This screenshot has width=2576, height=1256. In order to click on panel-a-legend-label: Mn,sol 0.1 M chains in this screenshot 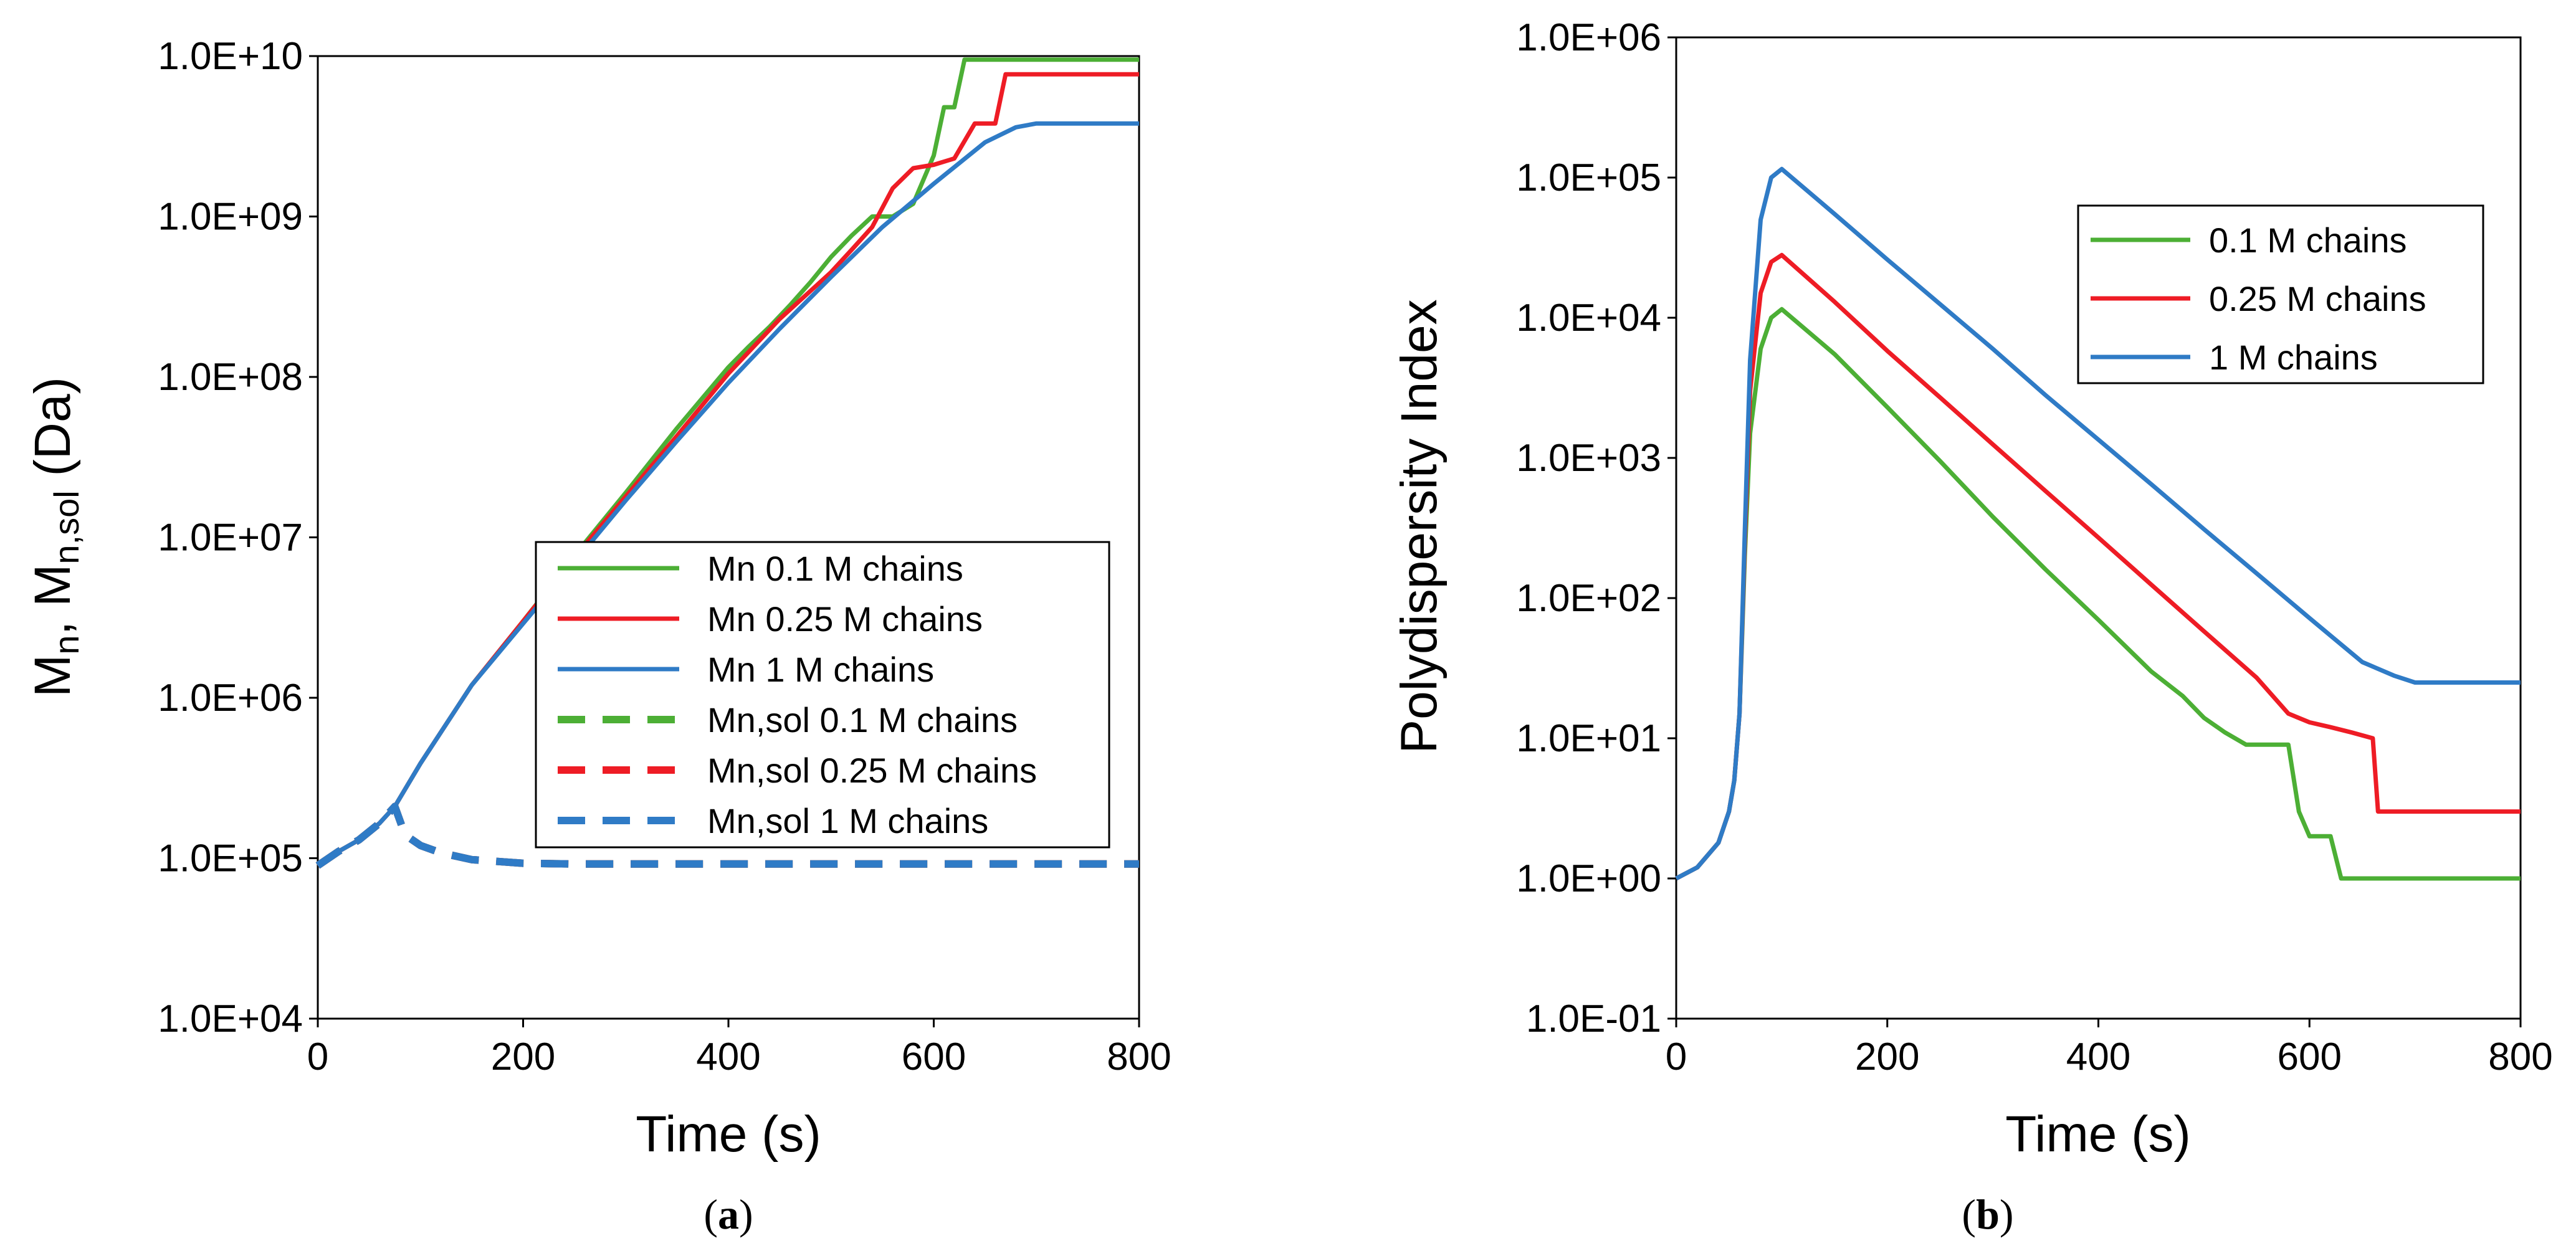, I will do `click(862, 720)`.